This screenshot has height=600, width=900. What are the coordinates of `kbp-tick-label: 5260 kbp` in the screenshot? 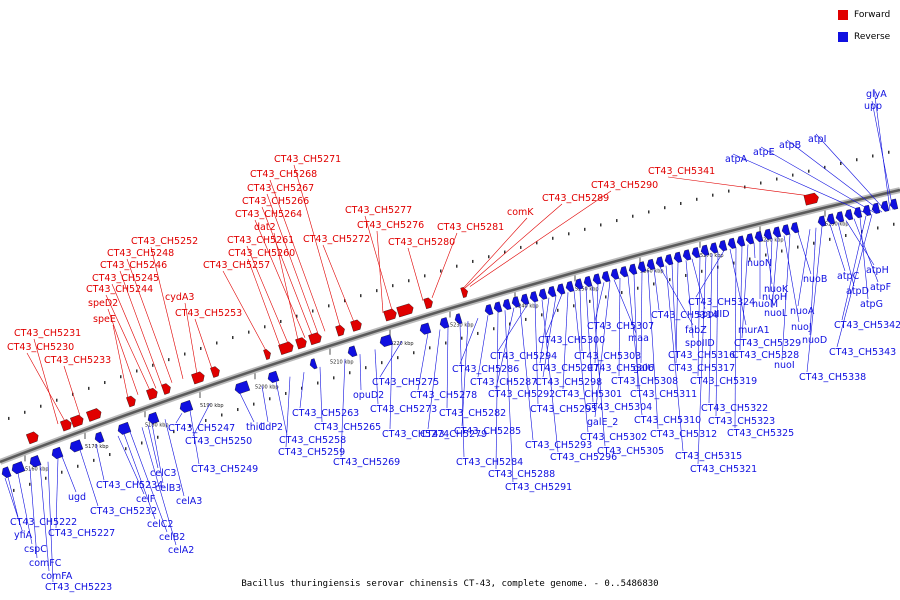 It's located at (652, 272).